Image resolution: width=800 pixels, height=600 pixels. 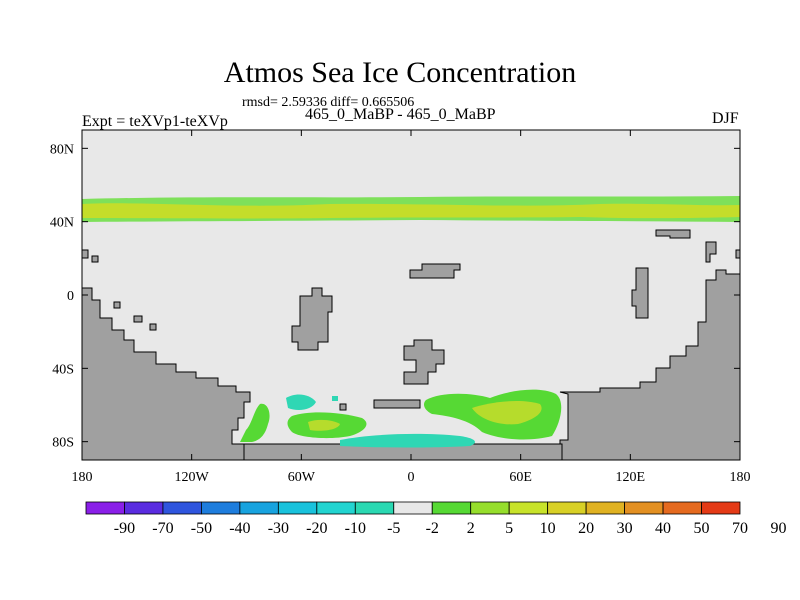 What do you see at coordinates (62, 223) in the screenshot?
I see `y-tick-label: 40N` at bounding box center [62, 223].